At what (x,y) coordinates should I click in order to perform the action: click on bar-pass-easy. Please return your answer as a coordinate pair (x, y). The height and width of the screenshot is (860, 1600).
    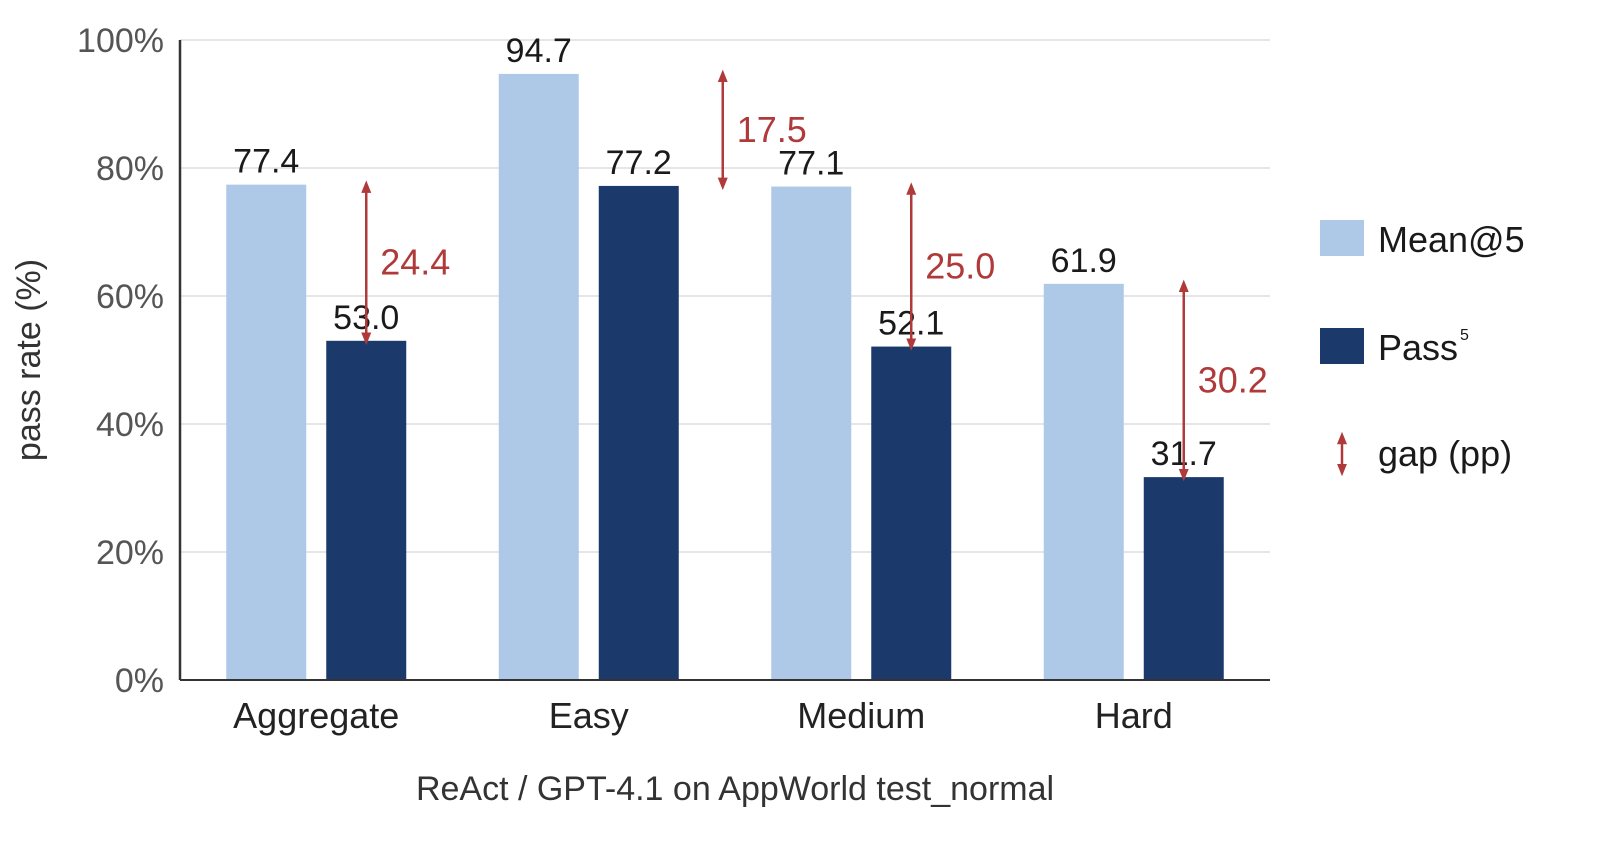
    Looking at the image, I should click on (638, 433).